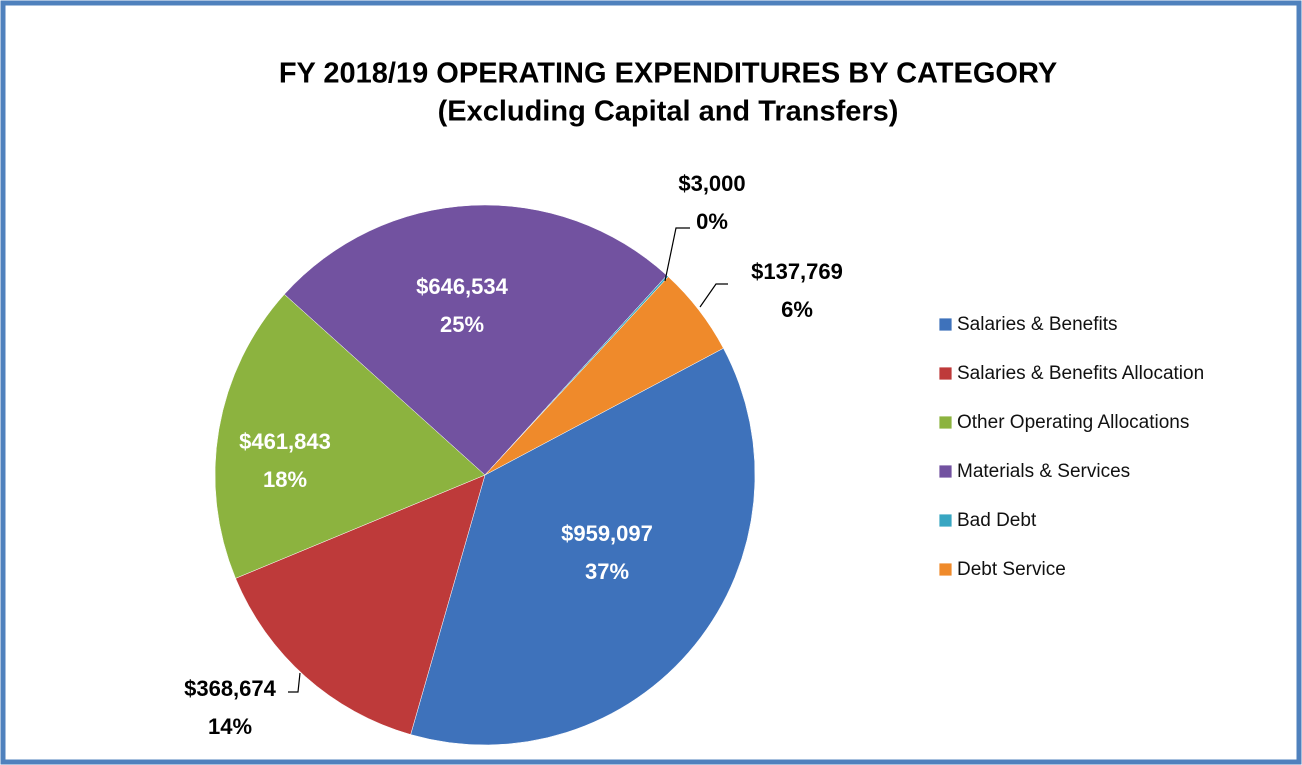 This screenshot has width=1302, height=765. I want to click on legend-label: Salaries & Benefits Allocation, so click(1080, 373).